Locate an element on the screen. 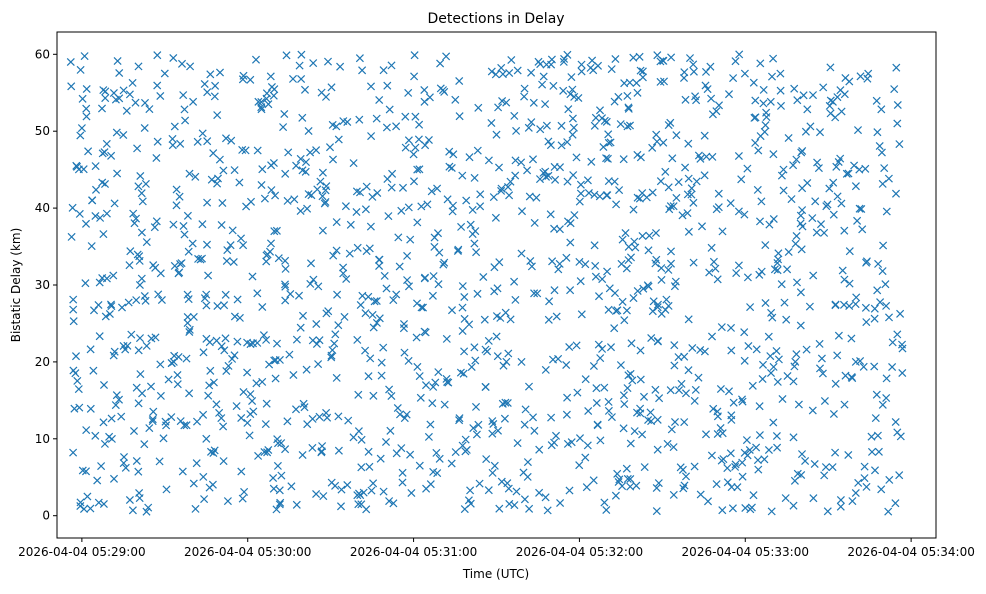 The image size is (986, 594). y-axis-label: Bistatic Delay (km) is located at coordinates (16, 285).